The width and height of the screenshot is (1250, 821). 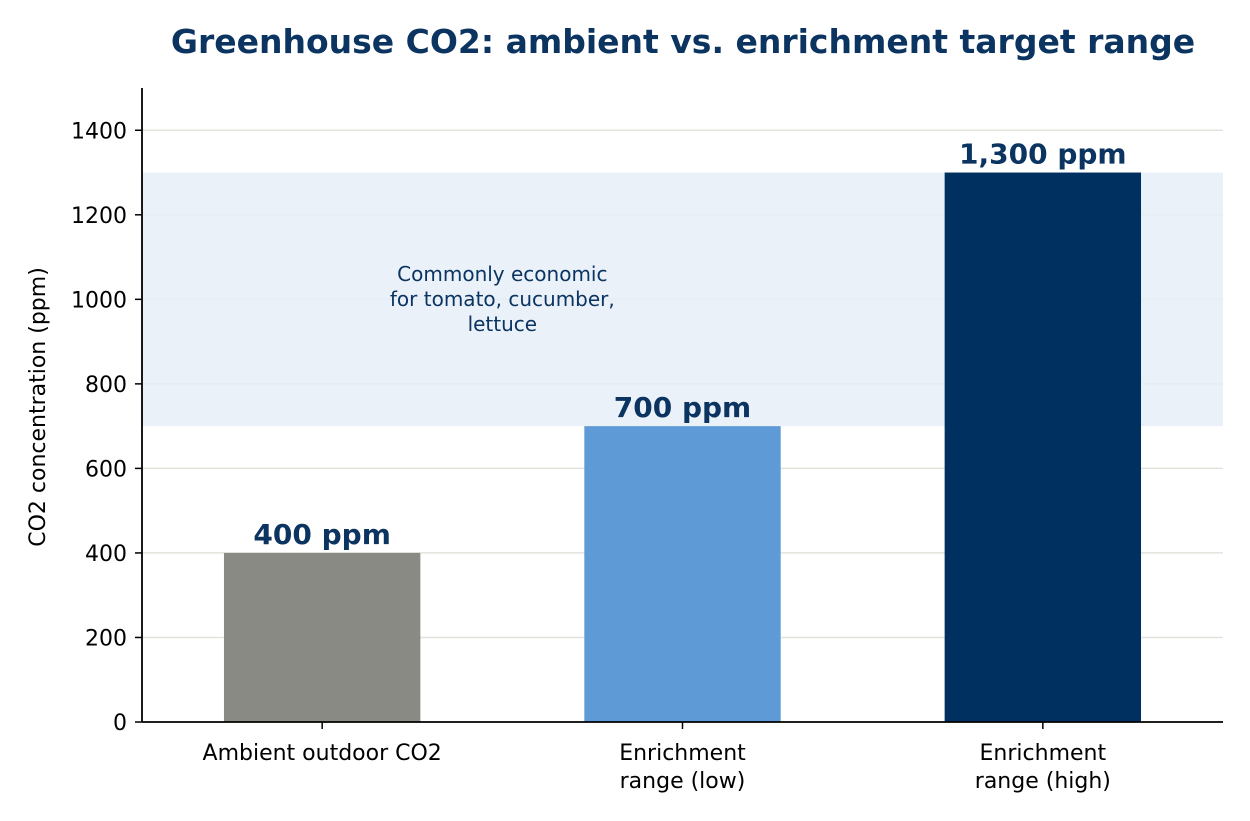 What do you see at coordinates (99, 216) in the screenshot?
I see `y-tick-label: 1200` at bounding box center [99, 216].